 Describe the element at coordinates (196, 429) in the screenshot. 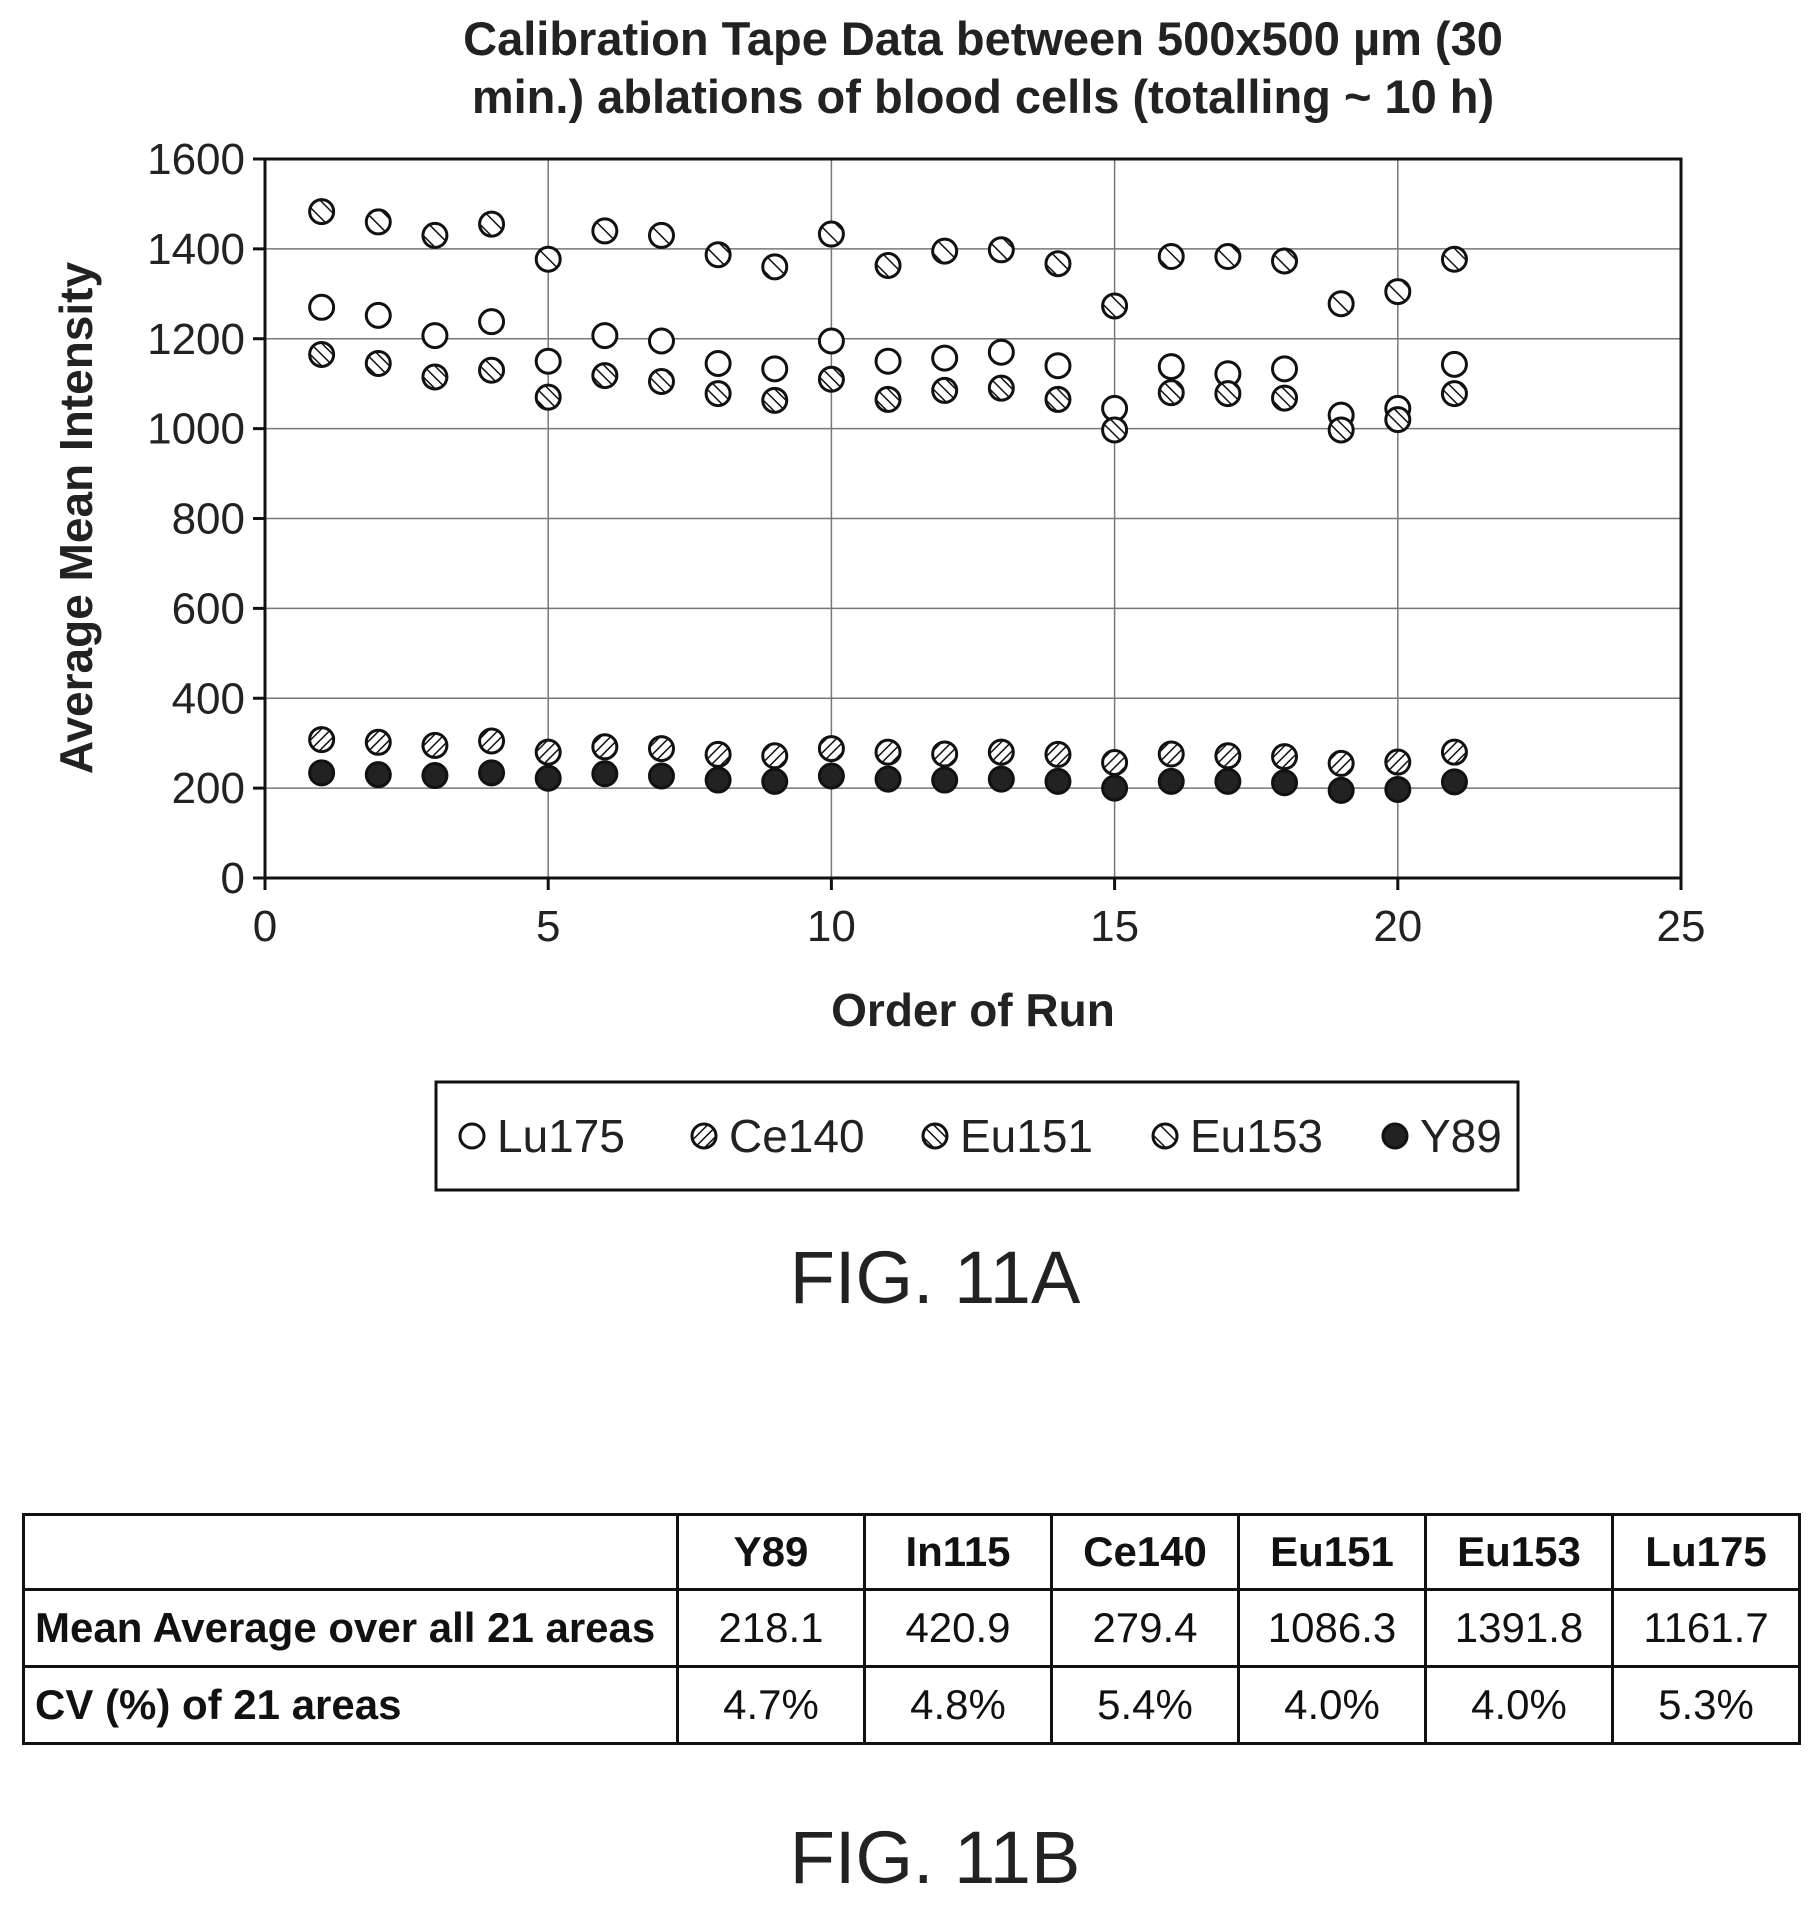

I see `y-tick-label: 1000` at that location.